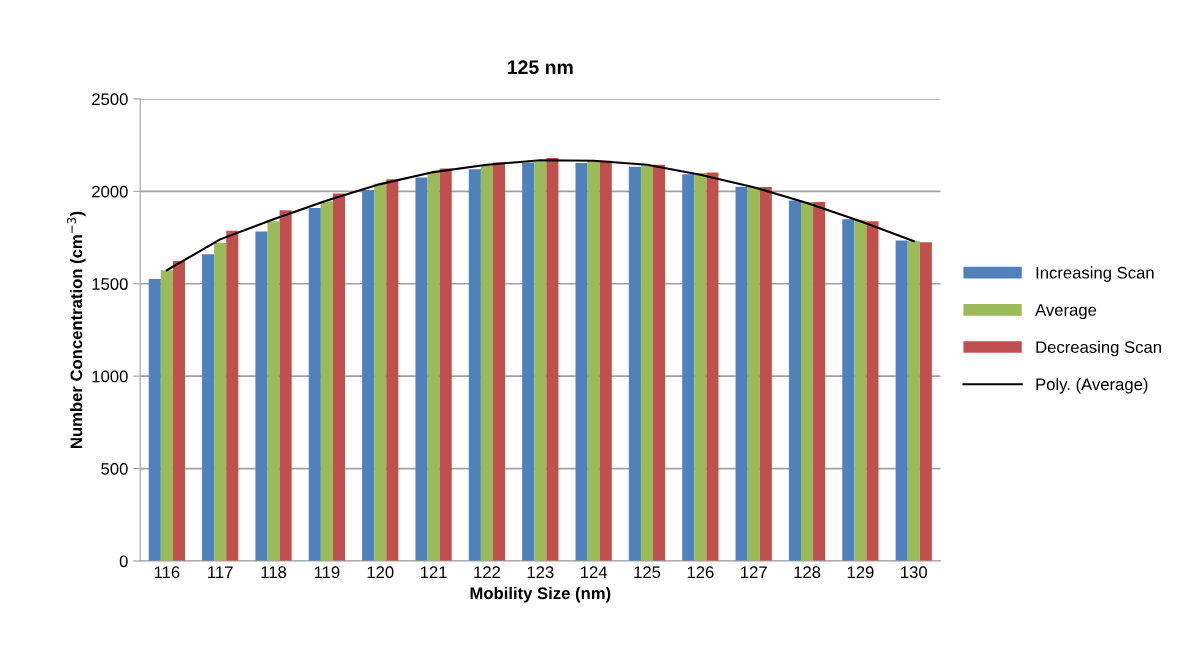 The width and height of the screenshot is (1198, 662). What do you see at coordinates (114, 468) in the screenshot?
I see `y-tick-label: 500` at bounding box center [114, 468].